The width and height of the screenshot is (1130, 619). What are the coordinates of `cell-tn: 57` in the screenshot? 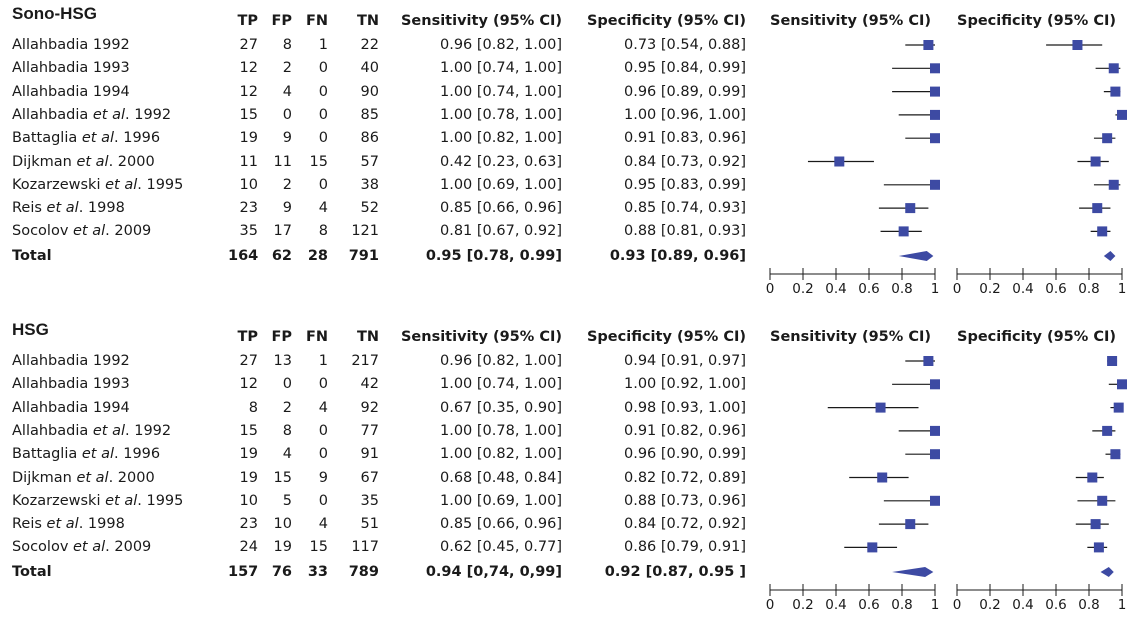 It's located at (369, 161).